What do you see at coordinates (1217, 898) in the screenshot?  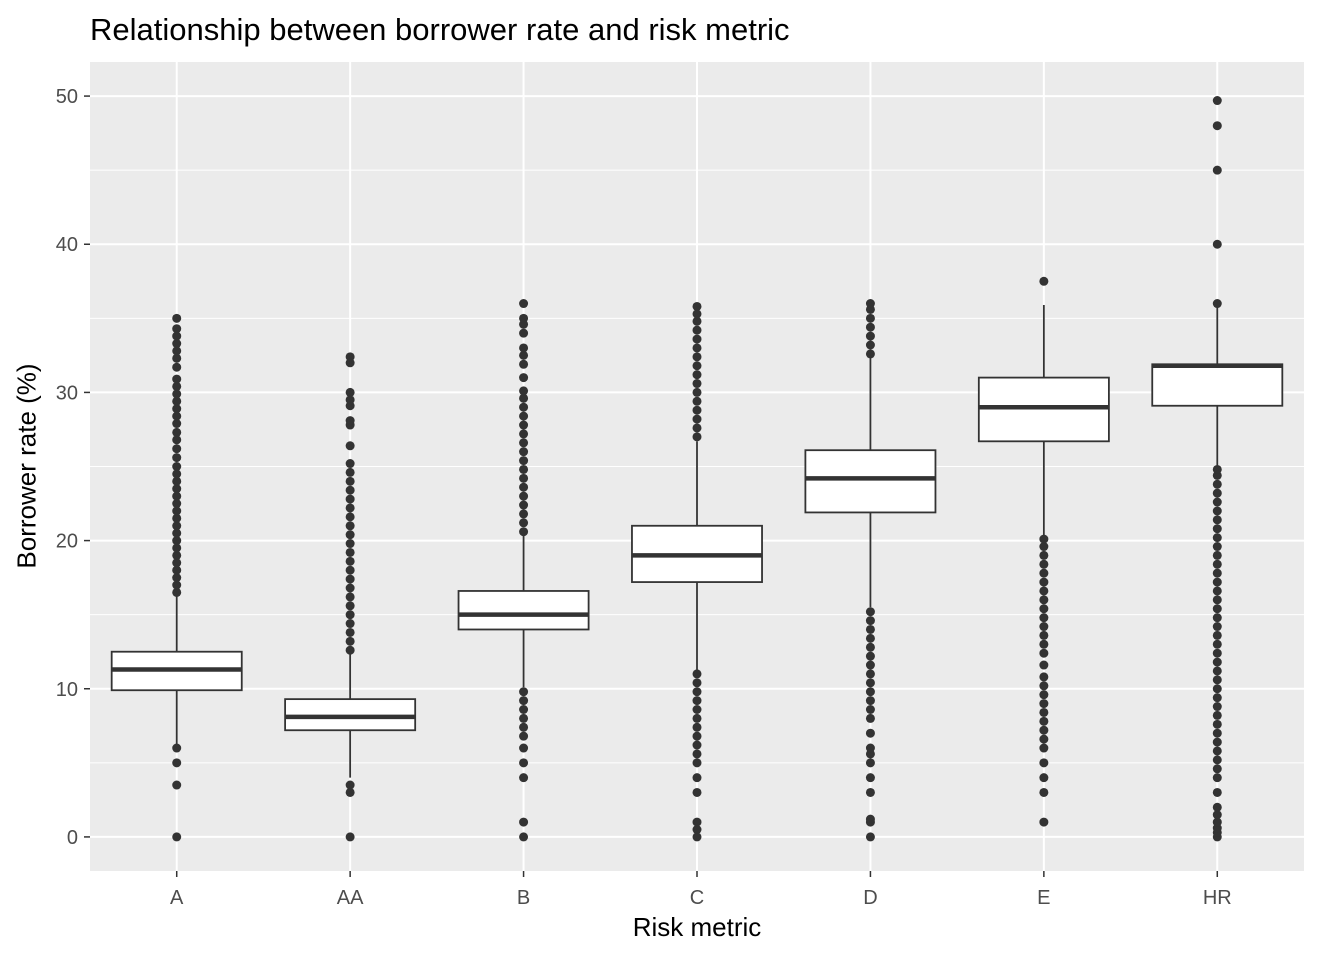 I see `x-tick-label: HR` at bounding box center [1217, 898].